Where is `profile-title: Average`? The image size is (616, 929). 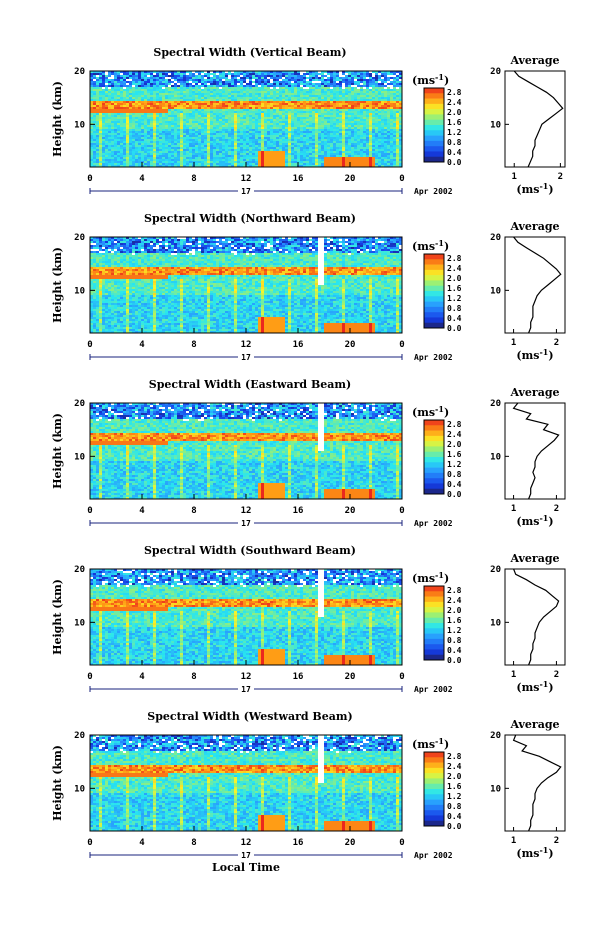
profile-title: Average is located at coordinates (534, 724).